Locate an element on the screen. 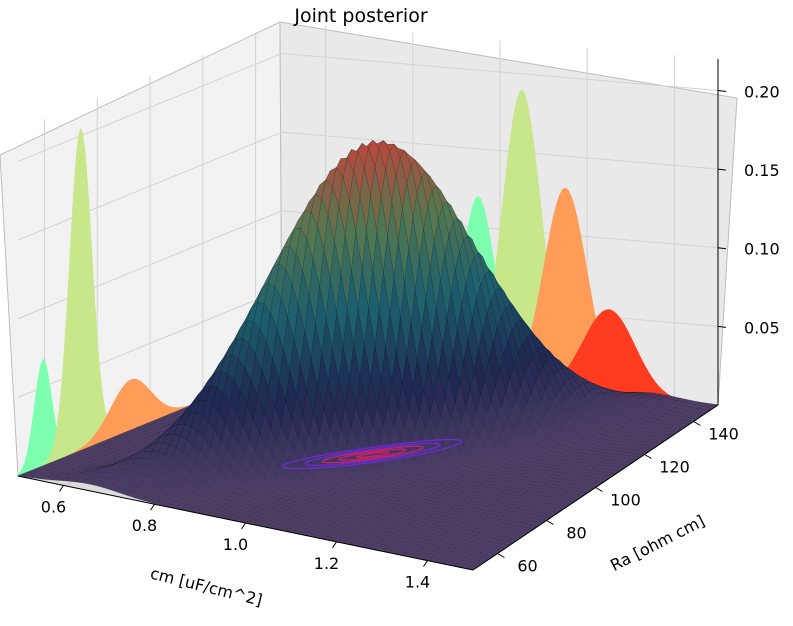  y-tick-label: 60 is located at coordinates (527, 566).